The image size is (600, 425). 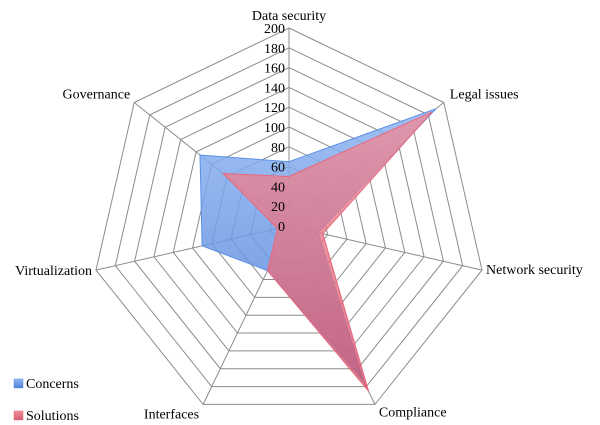 What do you see at coordinates (97, 95) in the screenshot?
I see `category-label: Governance` at bounding box center [97, 95].